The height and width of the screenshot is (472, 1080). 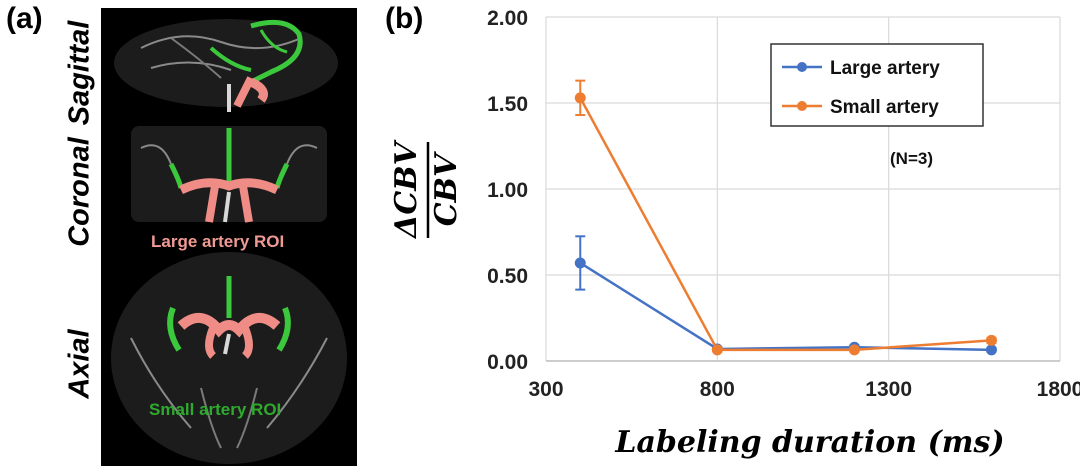 I want to click on legend-box, so click(x=877, y=85).